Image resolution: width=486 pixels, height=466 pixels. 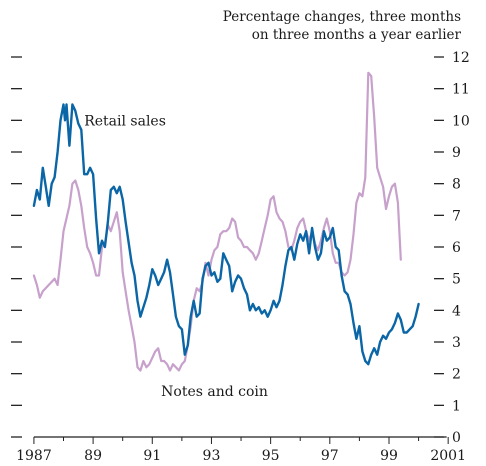 I want to click on y-tick-label: 9, so click(x=456, y=153).